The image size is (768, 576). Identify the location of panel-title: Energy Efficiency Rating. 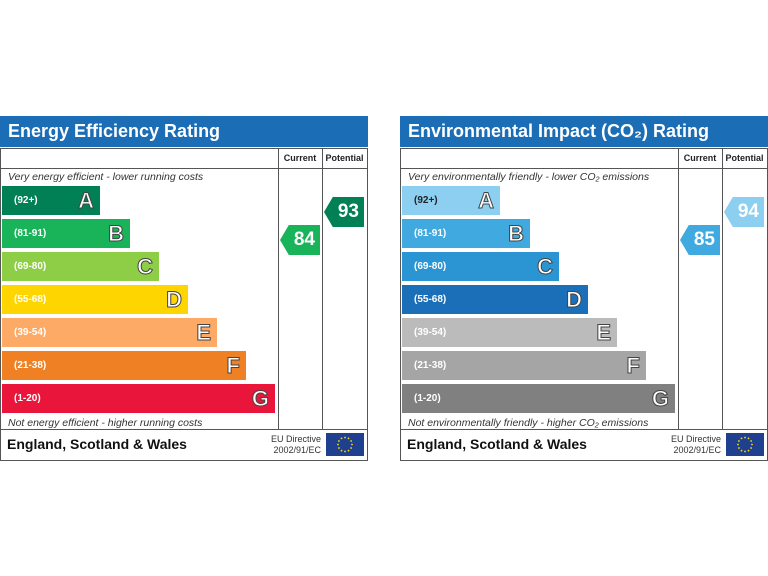
(184, 131).